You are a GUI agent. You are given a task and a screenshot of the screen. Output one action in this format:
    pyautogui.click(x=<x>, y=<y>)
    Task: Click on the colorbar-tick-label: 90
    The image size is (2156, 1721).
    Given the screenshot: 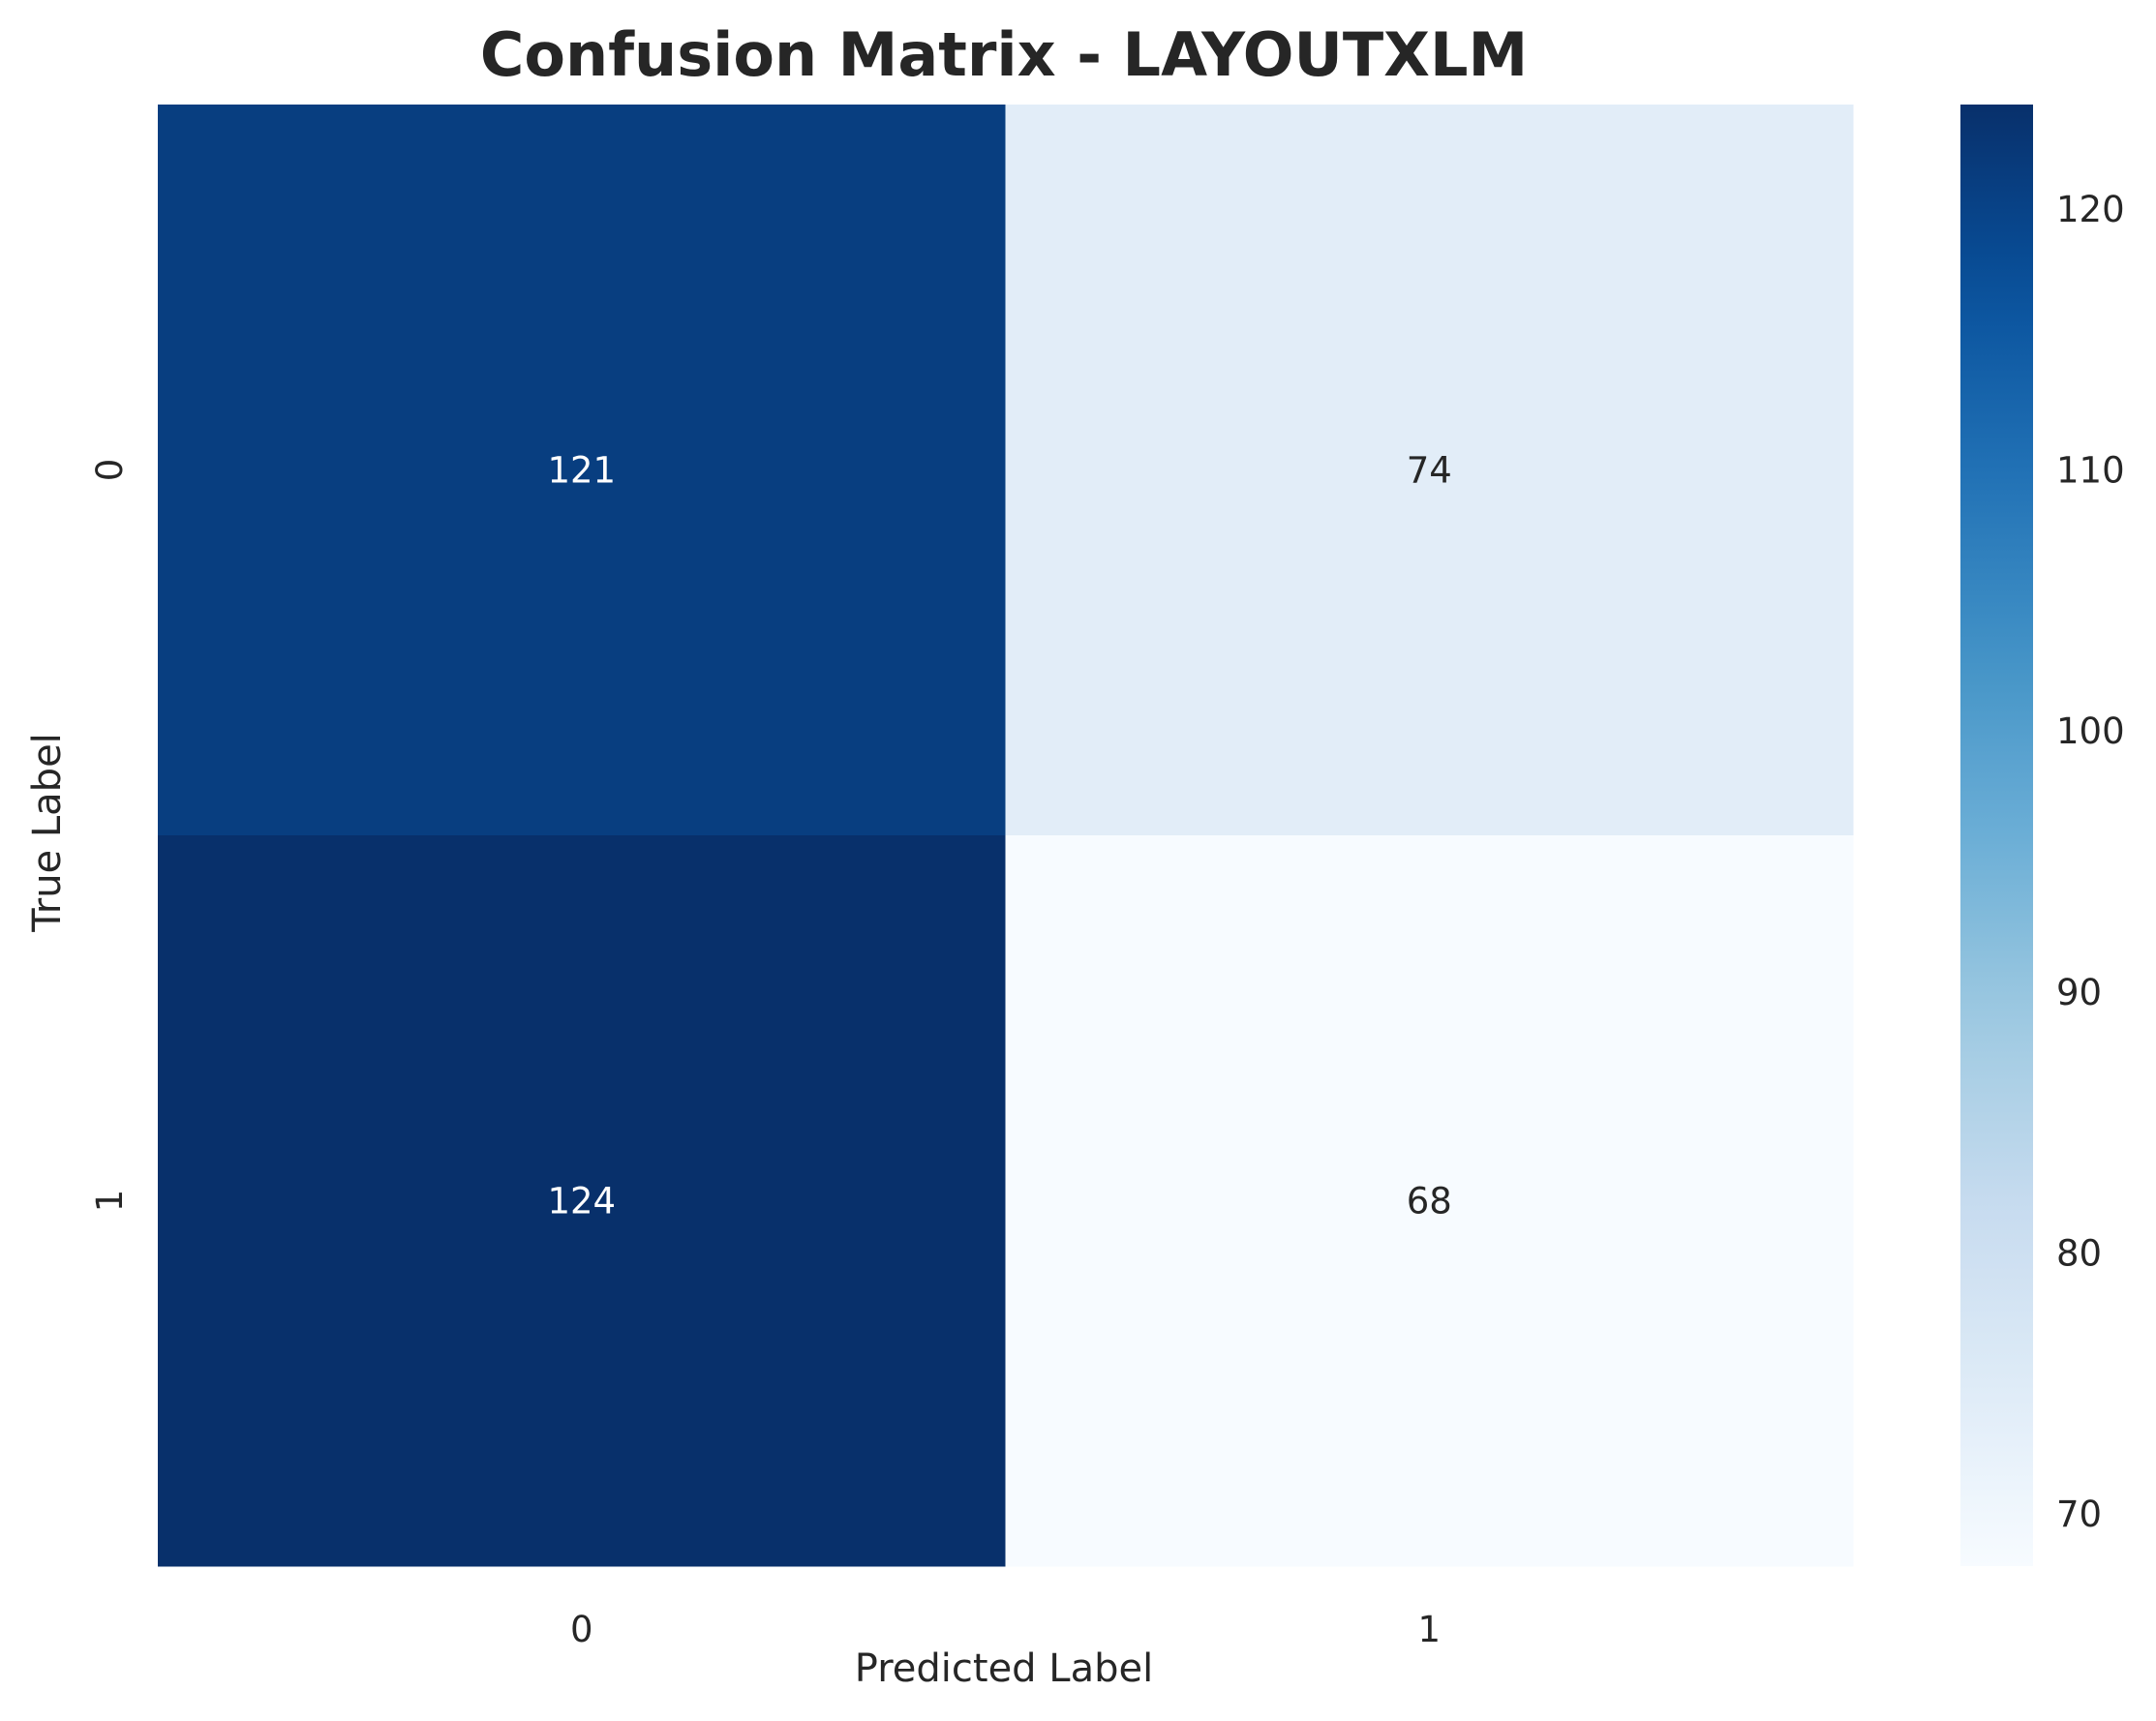 What is the action you would take?
    pyautogui.click(x=2079, y=992)
    